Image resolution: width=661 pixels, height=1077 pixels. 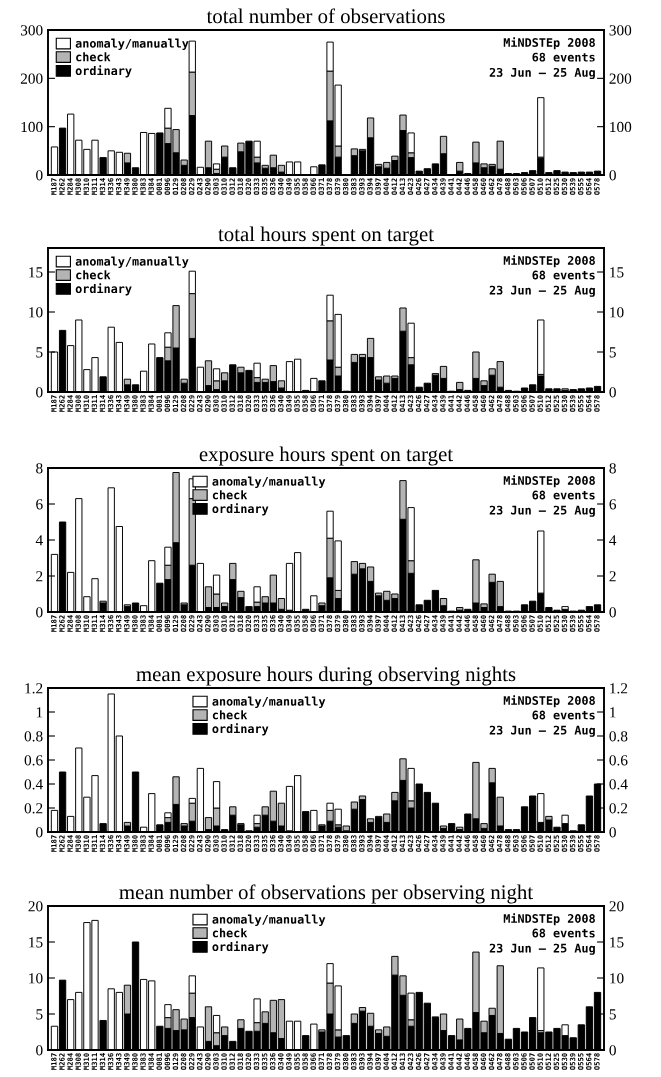 What do you see at coordinates (39, 468) in the screenshot?
I see `y-tick-label: 8` at bounding box center [39, 468].